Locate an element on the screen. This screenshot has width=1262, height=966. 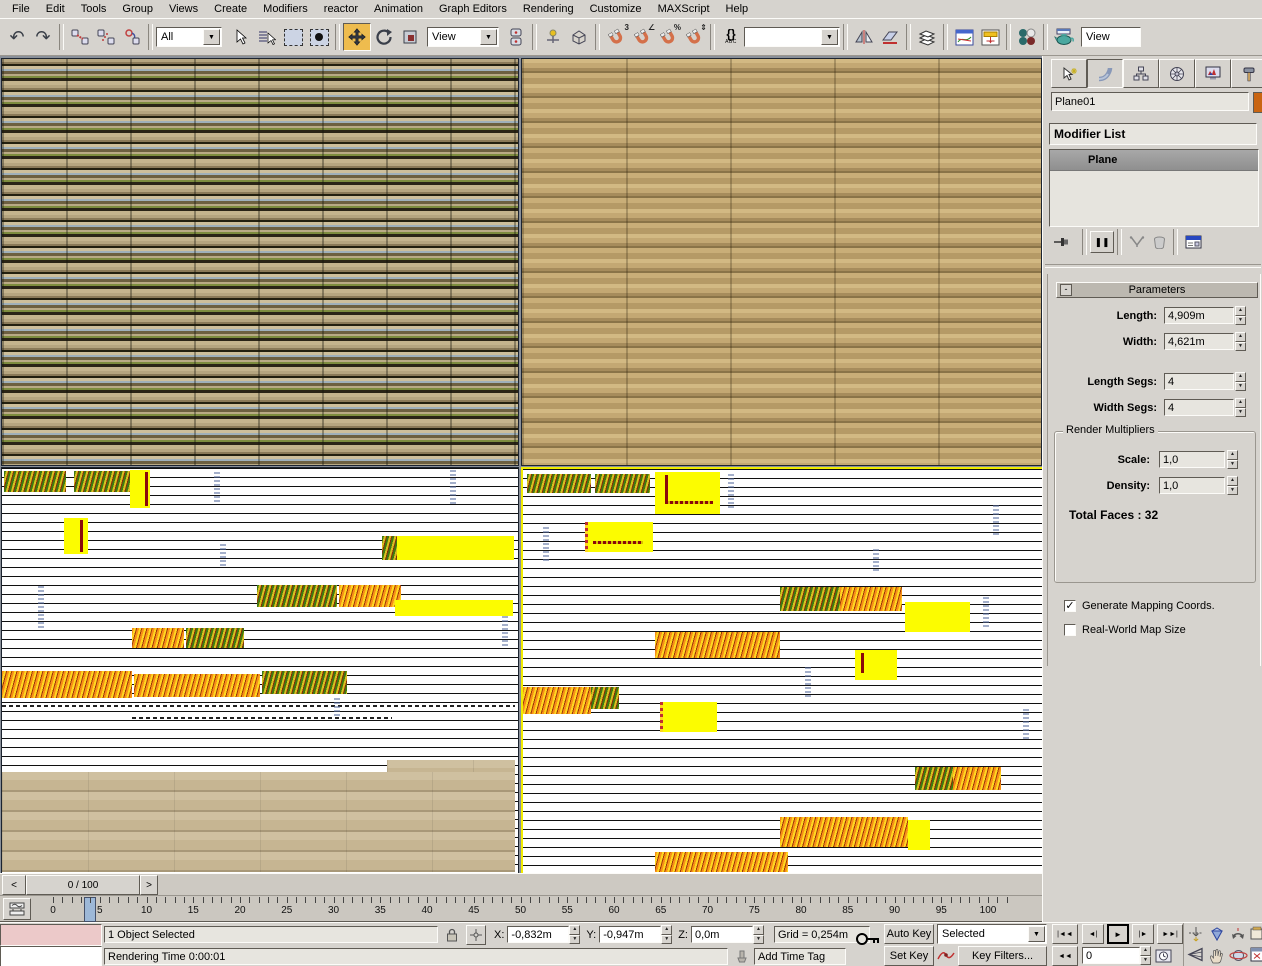
menu-item-group: Group is located at coordinates (137, 9).